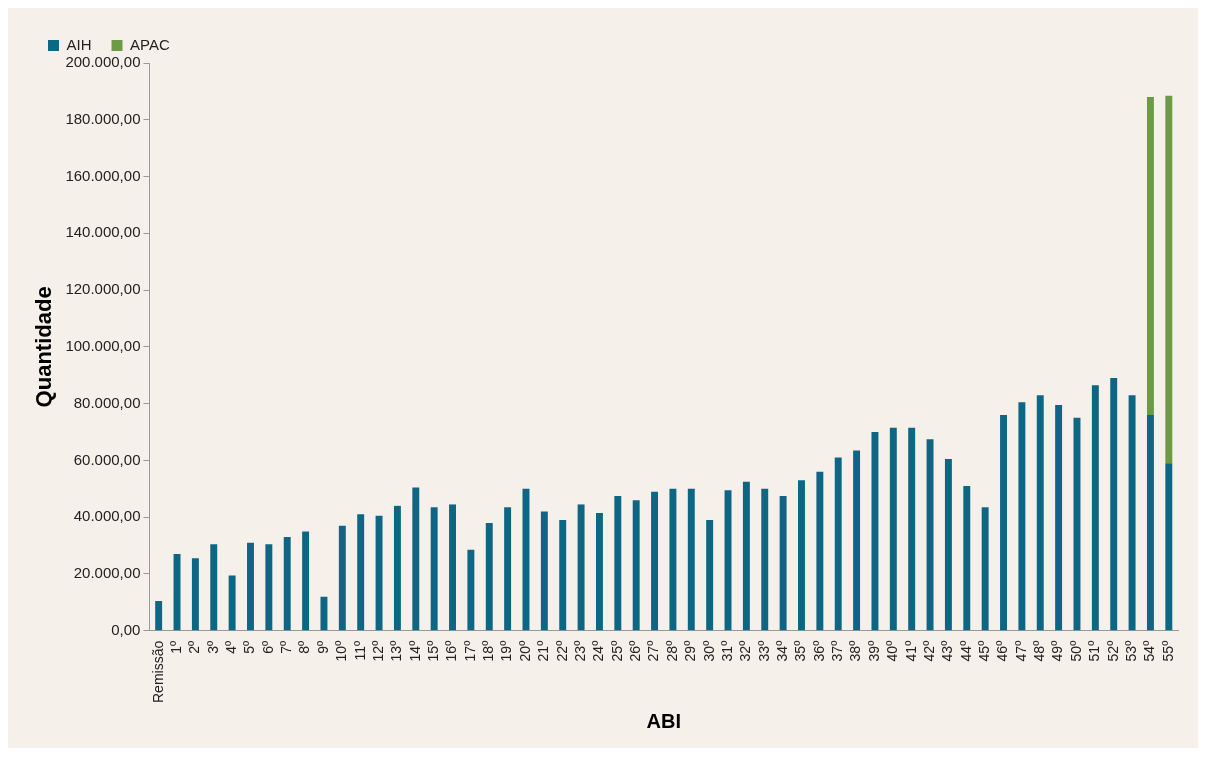 The width and height of the screenshot is (1208, 758). Describe the element at coordinates (79, 44) in the screenshot. I see `legend-label: AIH` at that location.